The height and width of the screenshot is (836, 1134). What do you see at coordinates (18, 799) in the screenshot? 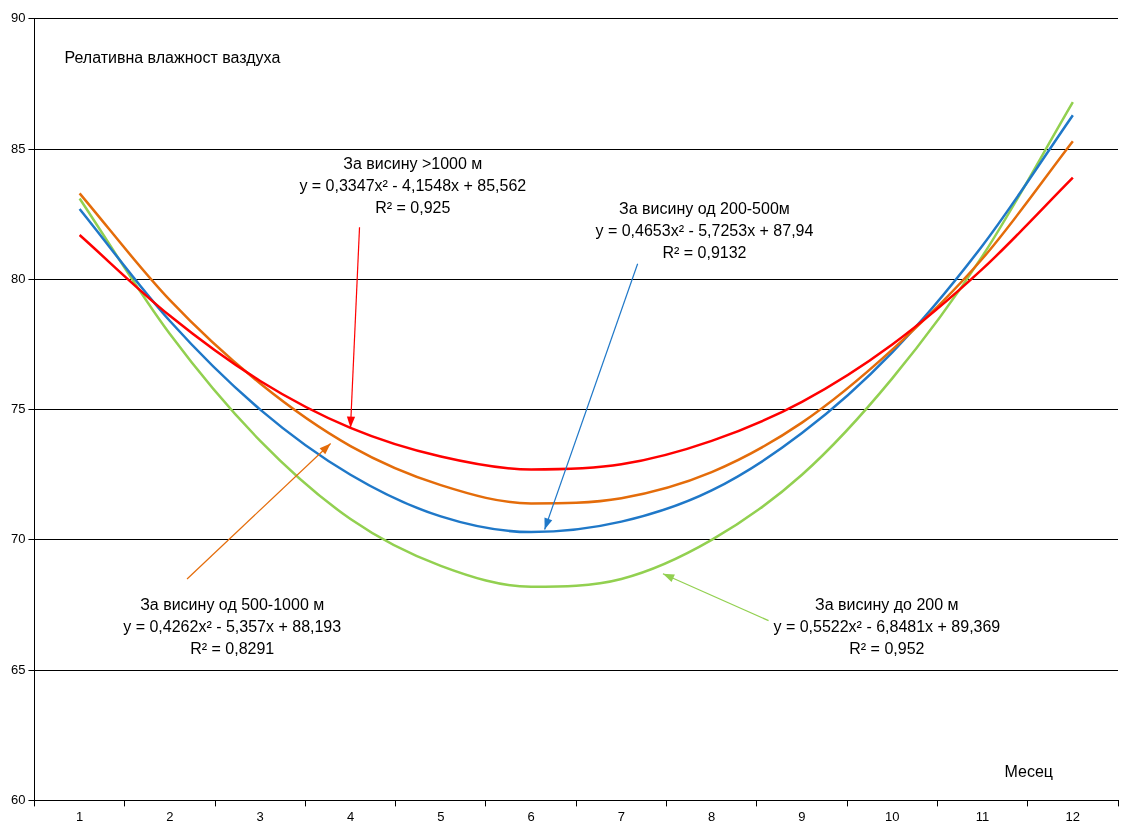
I see `y-tick-label: 60` at bounding box center [18, 799].